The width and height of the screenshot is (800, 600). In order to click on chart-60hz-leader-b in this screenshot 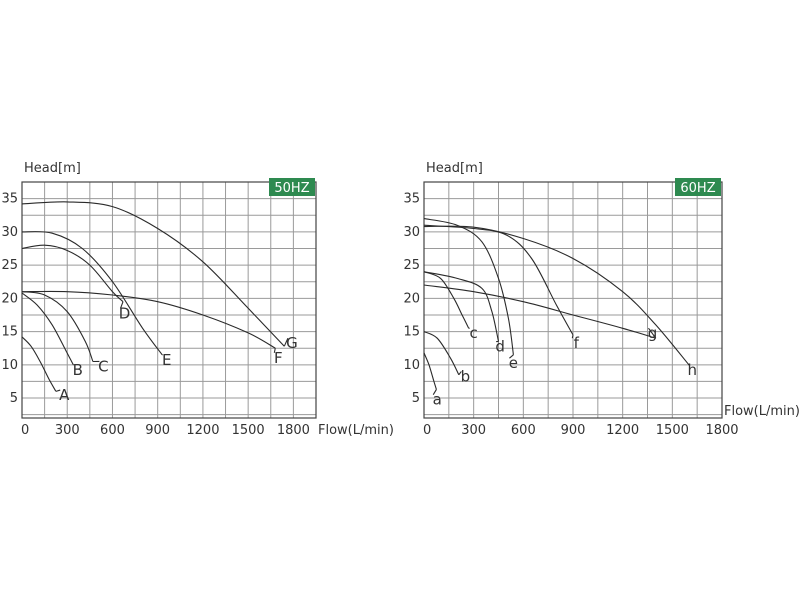, I will do `click(460, 373)`.